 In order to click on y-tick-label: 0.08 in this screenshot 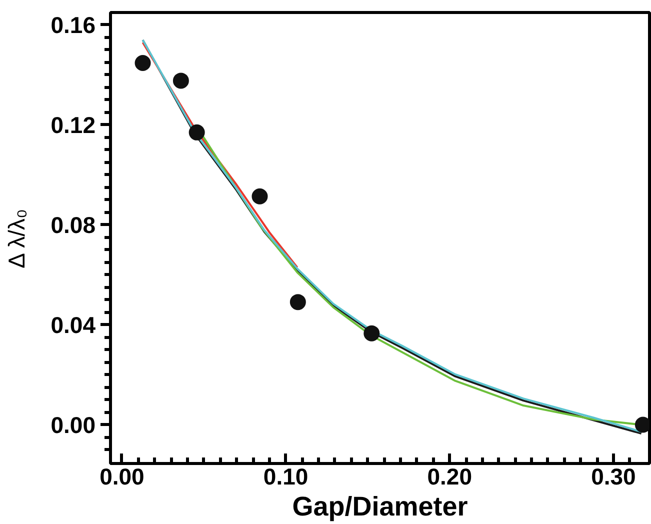, I will do `click(73, 225)`.